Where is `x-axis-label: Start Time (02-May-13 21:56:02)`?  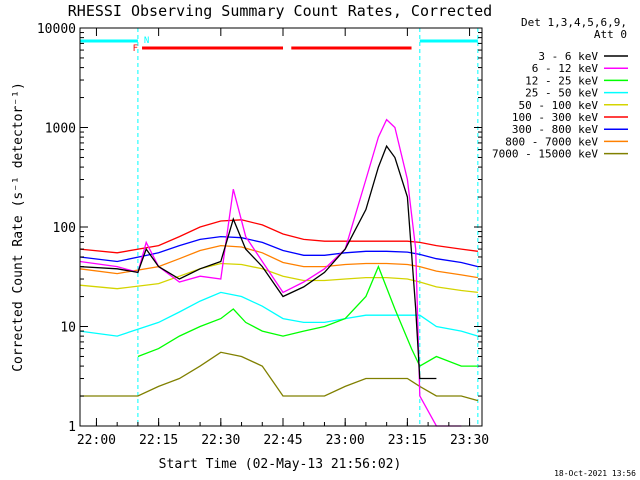
x-axis-label: Start Time (02-May-13 21:56:02) is located at coordinates (280, 464).